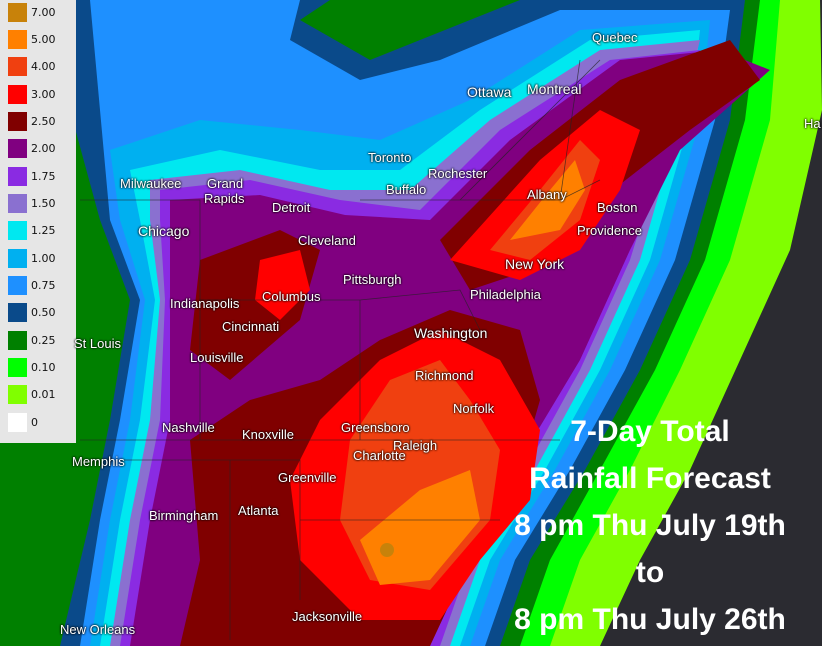 Image resolution: width=822 pixels, height=646 pixels. I want to click on legend-item: 0.10, so click(32, 367).